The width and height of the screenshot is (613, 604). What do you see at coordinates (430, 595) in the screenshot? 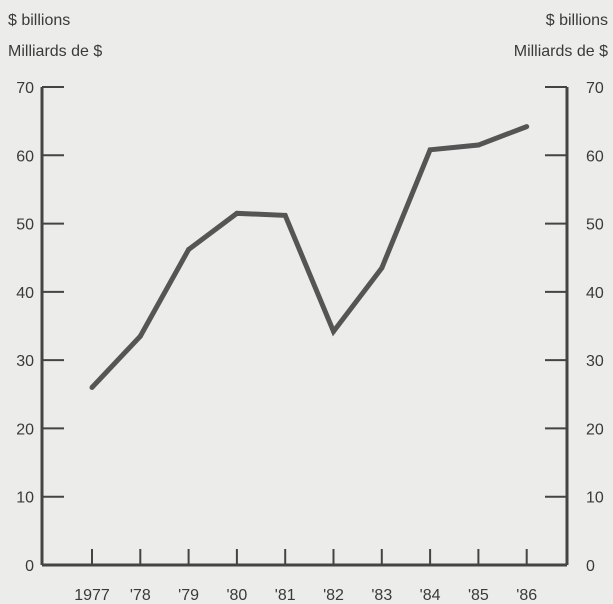
I see `x-tick-label: '84` at bounding box center [430, 595].